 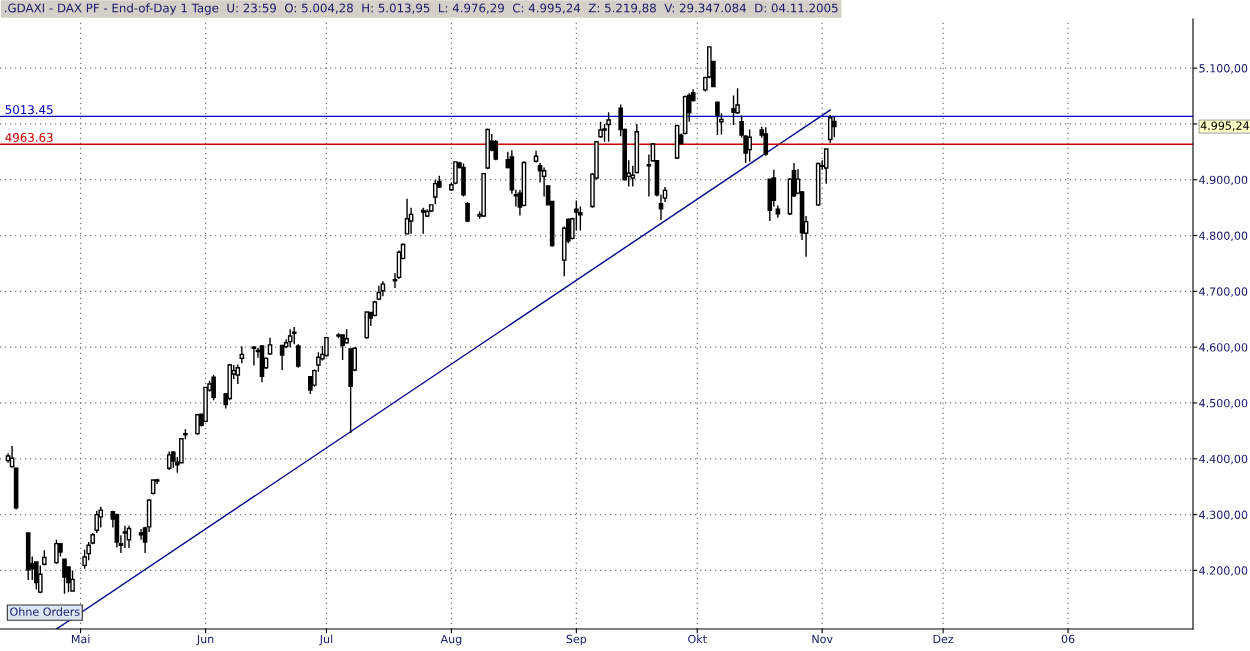 What do you see at coordinates (1223, 571) in the screenshot?
I see `y-tick-label: 4.200,00` at bounding box center [1223, 571].